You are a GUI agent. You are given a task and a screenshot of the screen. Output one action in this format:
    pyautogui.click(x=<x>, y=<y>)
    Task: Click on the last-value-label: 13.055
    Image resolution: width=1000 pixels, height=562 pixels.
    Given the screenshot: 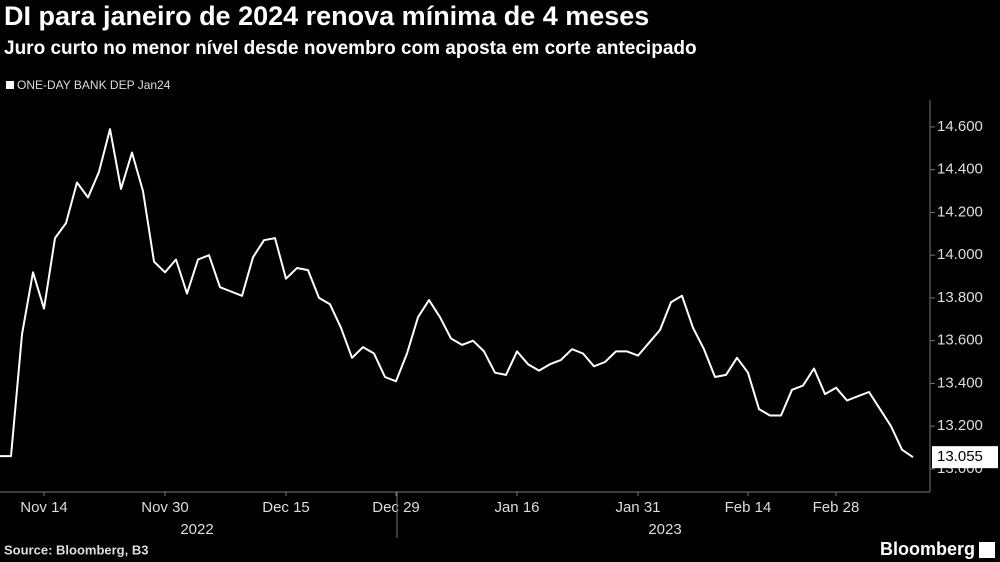 What is the action you would take?
    pyautogui.click(x=960, y=456)
    